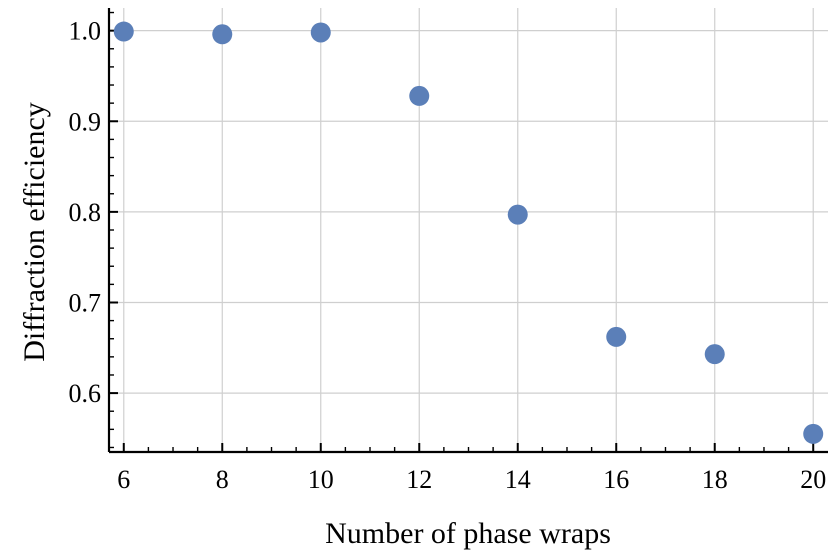 This screenshot has height=554, width=830. I want to click on x-axis-title: Number of phase wraps, so click(468, 533).